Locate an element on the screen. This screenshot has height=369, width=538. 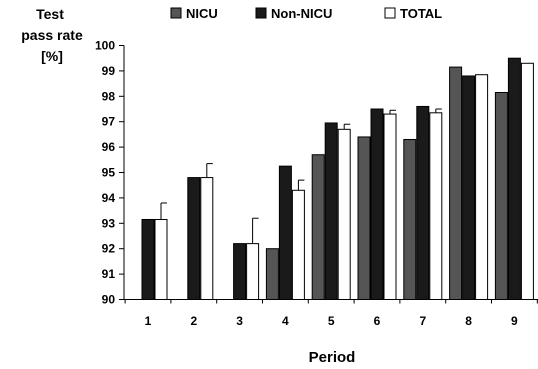
y-tick-label: 93 is located at coordinates (109, 223).